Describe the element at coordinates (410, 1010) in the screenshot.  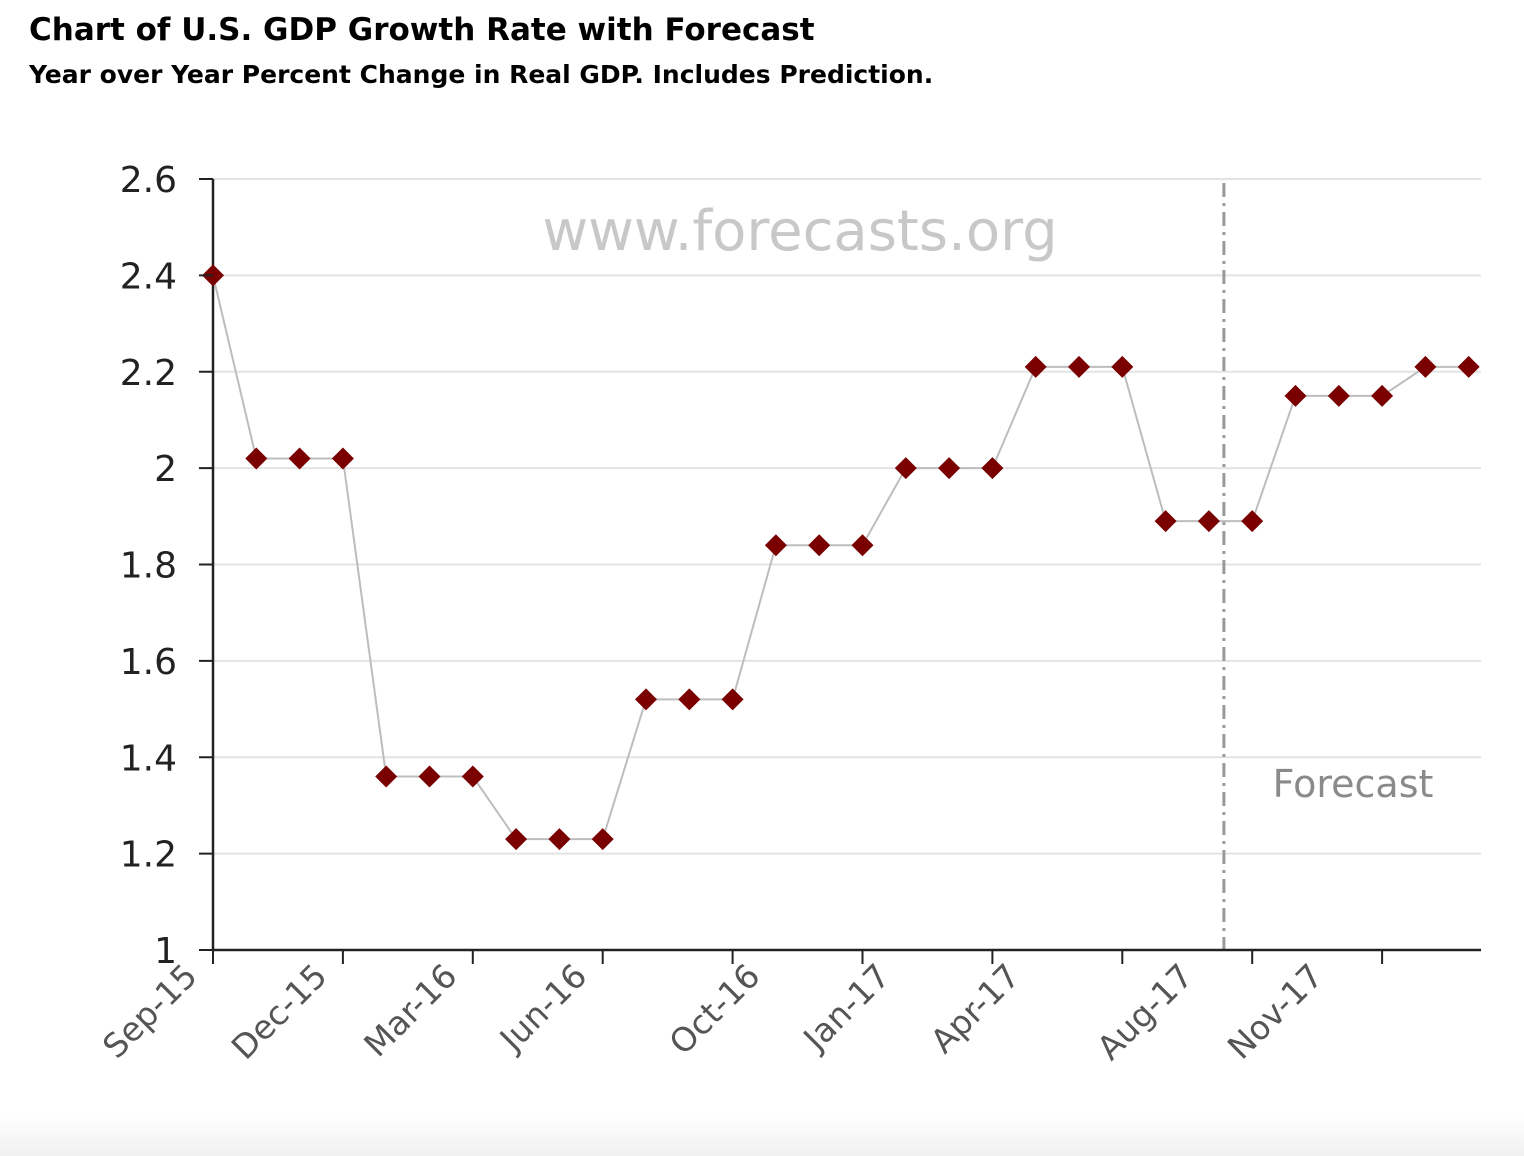
I see `x-tick-label: Mar-16` at that location.